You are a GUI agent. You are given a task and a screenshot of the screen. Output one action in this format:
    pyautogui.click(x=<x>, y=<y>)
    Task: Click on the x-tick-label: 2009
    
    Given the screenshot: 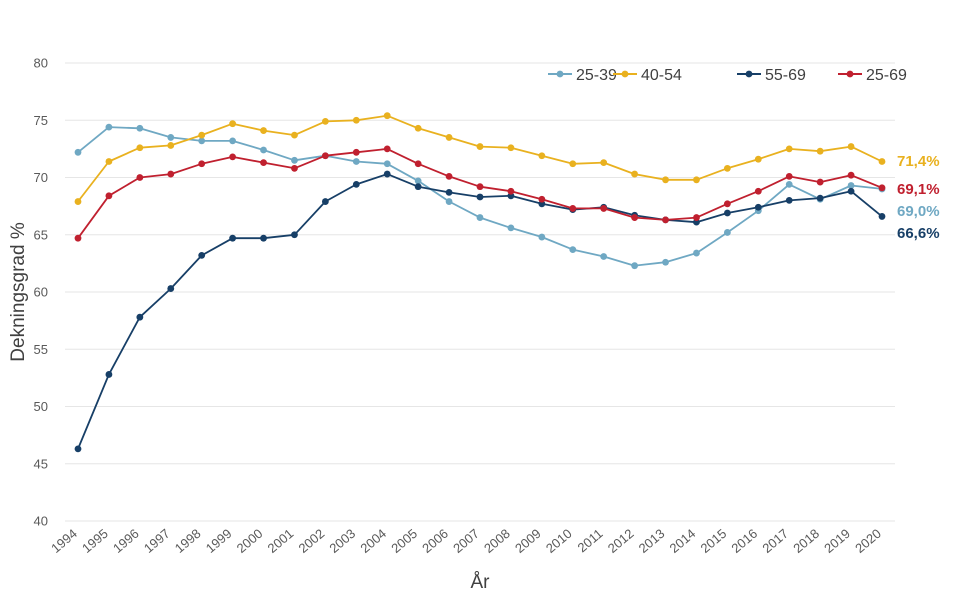 What is the action you would take?
    pyautogui.click(x=528, y=541)
    